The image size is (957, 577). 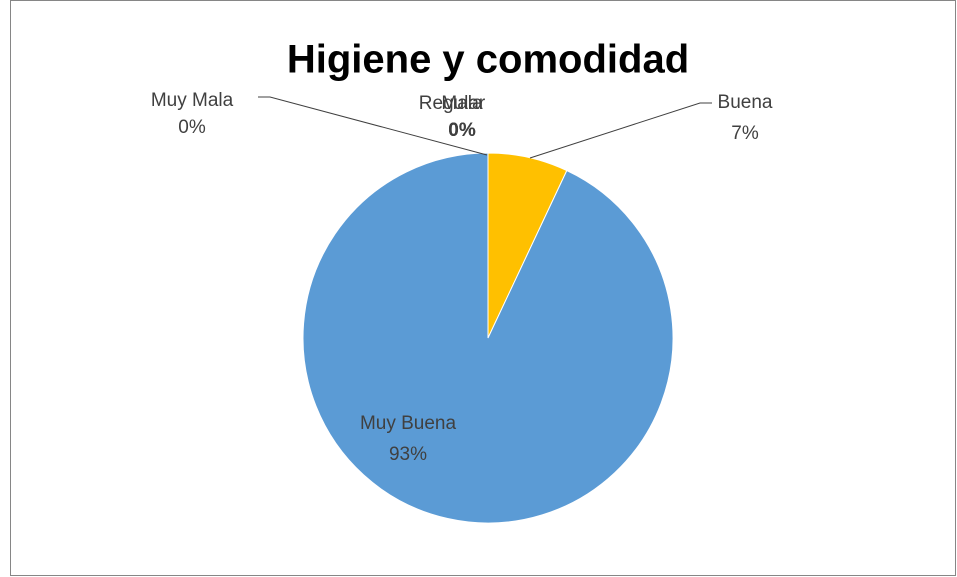 What do you see at coordinates (192, 100) in the screenshot?
I see `slice-label: Muy Mala` at bounding box center [192, 100].